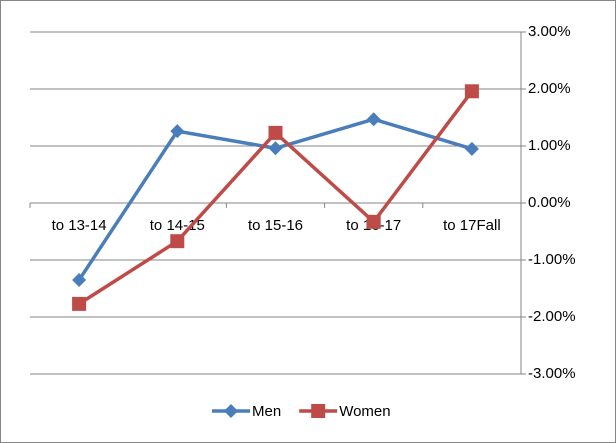  Describe the element at coordinates (301, 411) in the screenshot. I see `legend: Men Women` at that location.